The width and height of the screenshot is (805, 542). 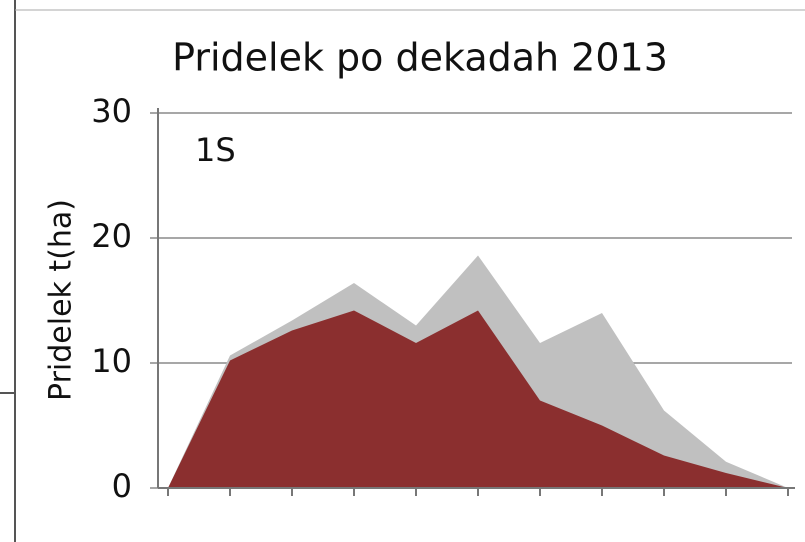 What do you see at coordinates (111, 236) in the screenshot?
I see `y-tick-label: 20` at bounding box center [111, 236].